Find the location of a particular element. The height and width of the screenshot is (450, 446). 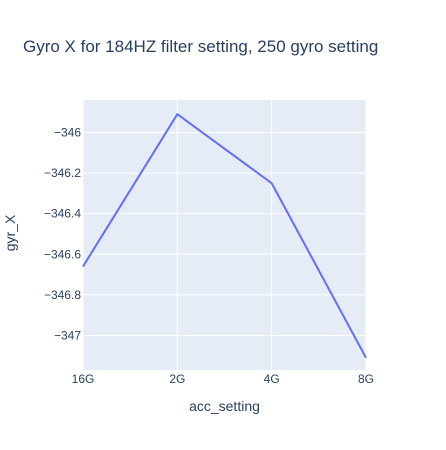

x-tick-label: 16G is located at coordinates (83, 379).